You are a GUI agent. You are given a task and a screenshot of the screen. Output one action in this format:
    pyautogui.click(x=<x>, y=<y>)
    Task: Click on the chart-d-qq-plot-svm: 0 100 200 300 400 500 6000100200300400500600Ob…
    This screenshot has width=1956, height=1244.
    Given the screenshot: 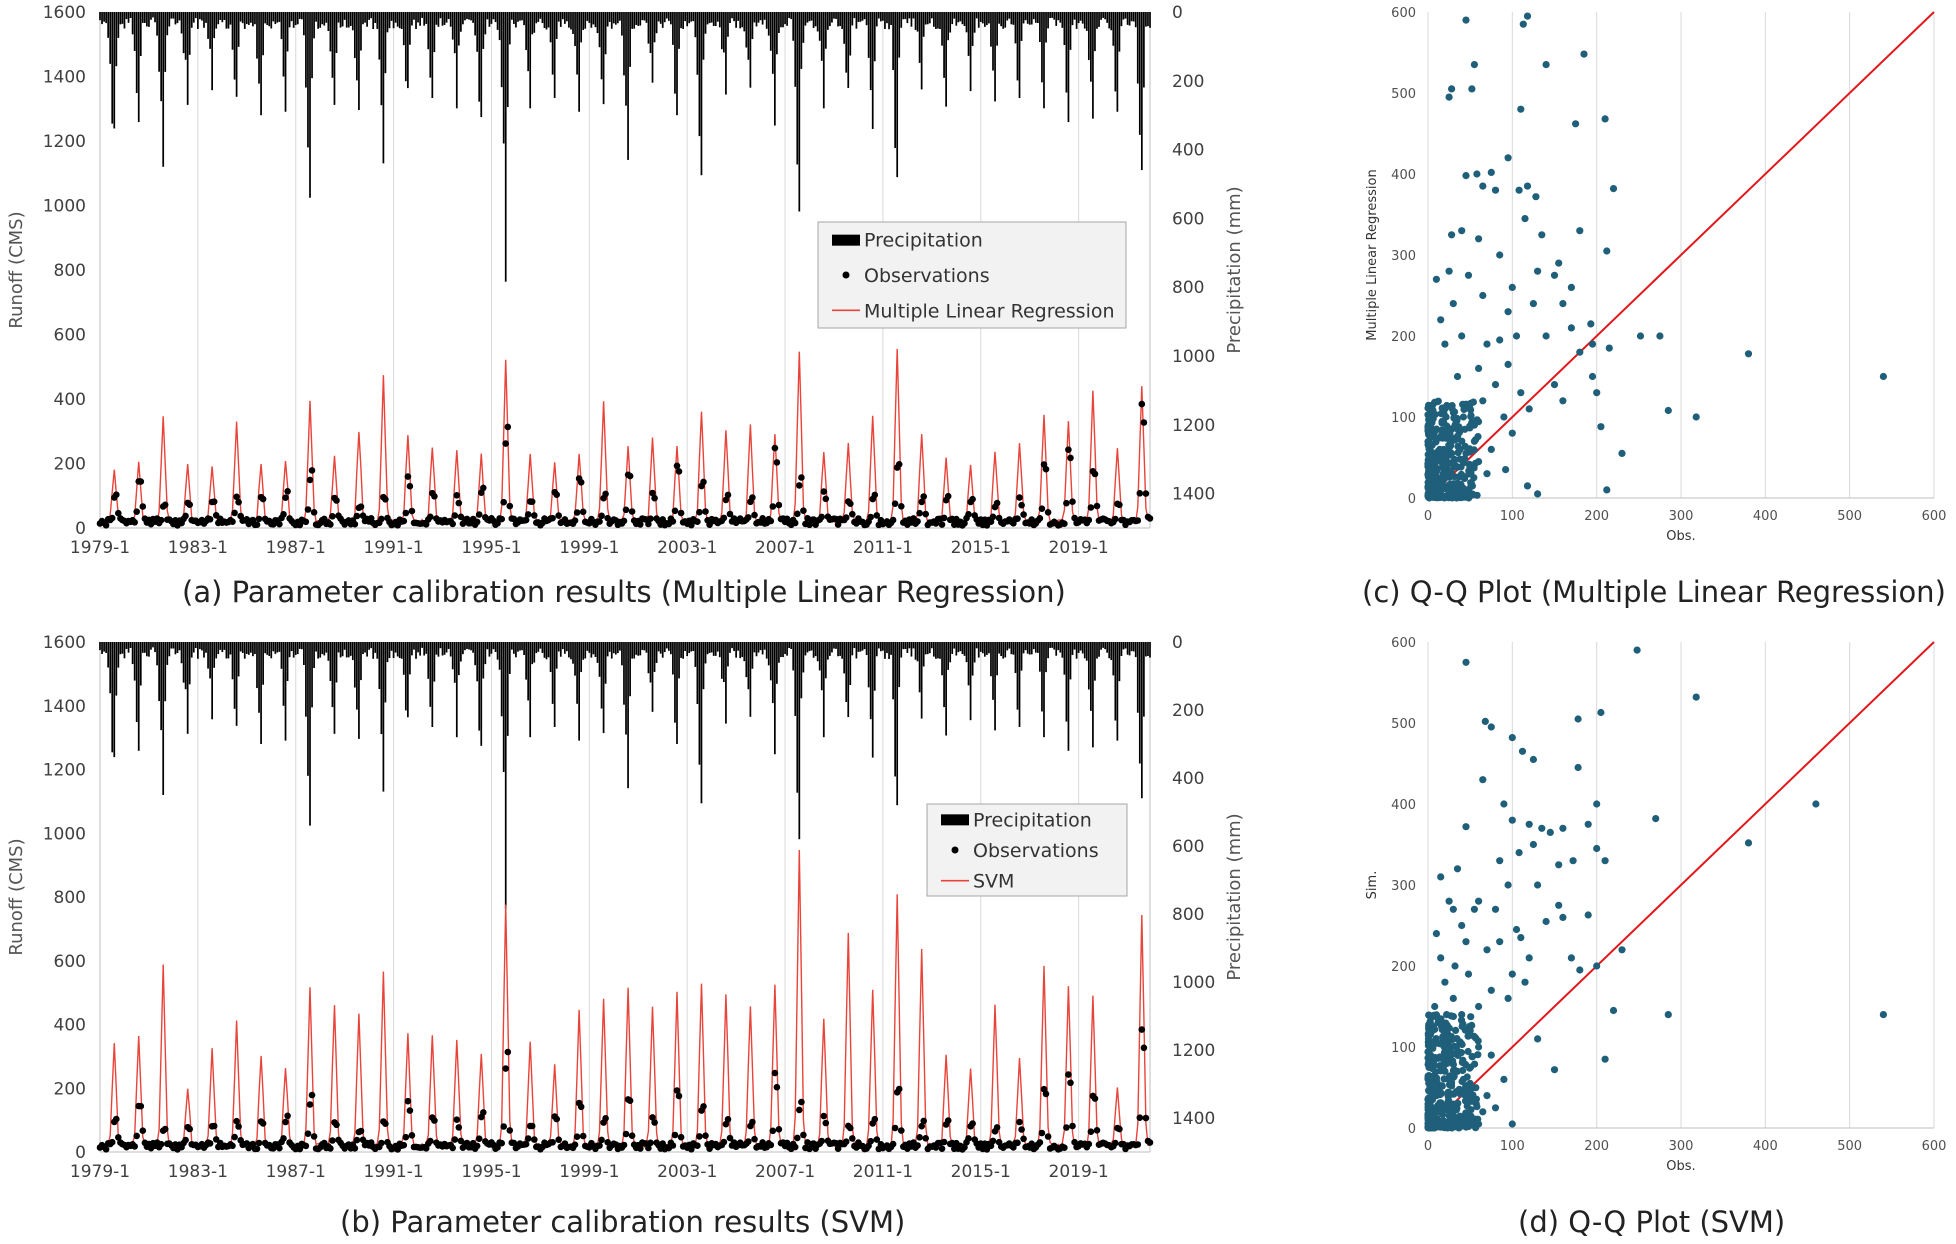 What is the action you would take?
    pyautogui.click(x=1655, y=905)
    